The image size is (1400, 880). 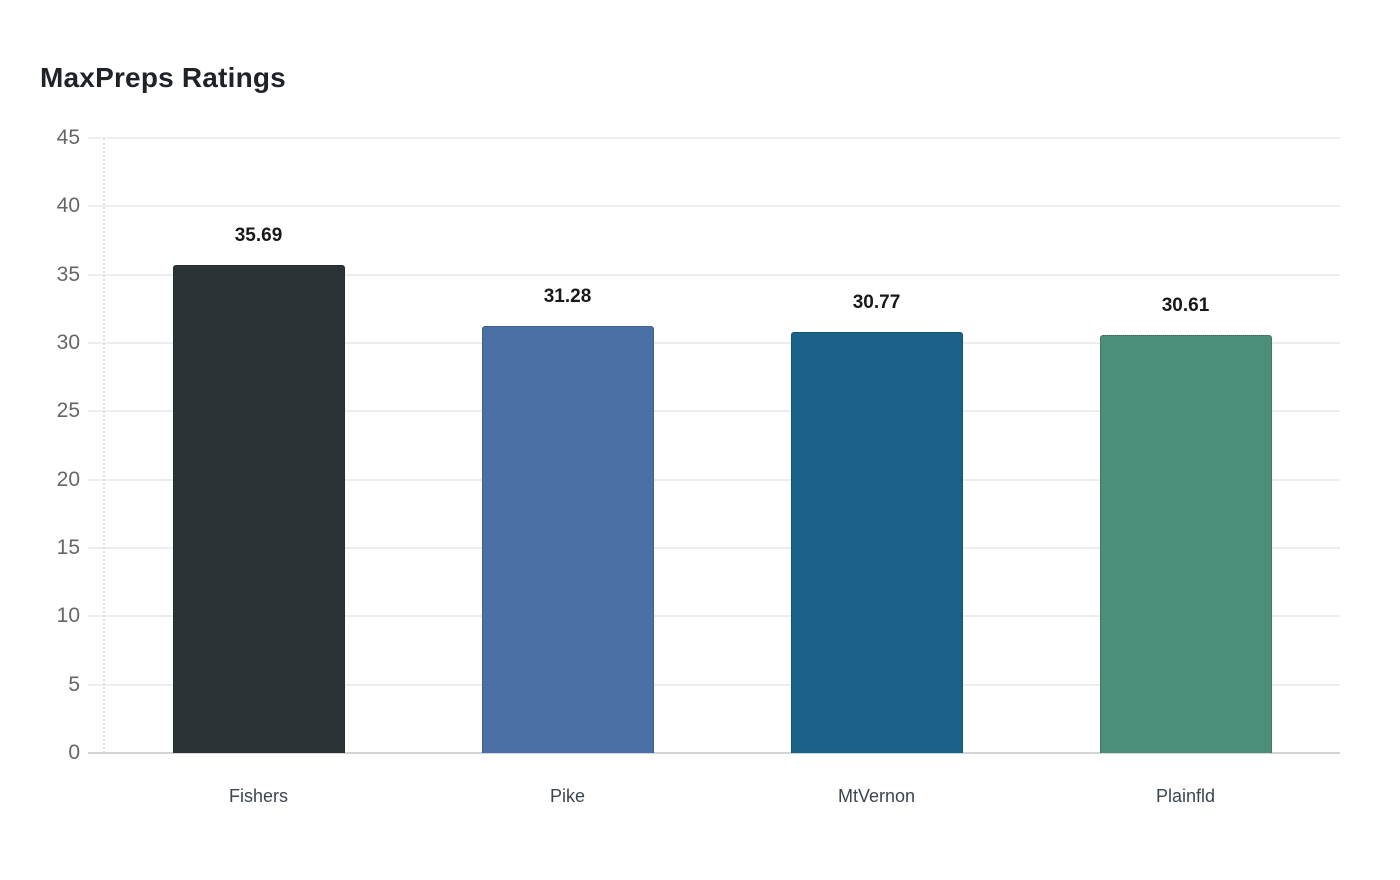 I want to click on y-axis-tick-label: 15, so click(x=68, y=547).